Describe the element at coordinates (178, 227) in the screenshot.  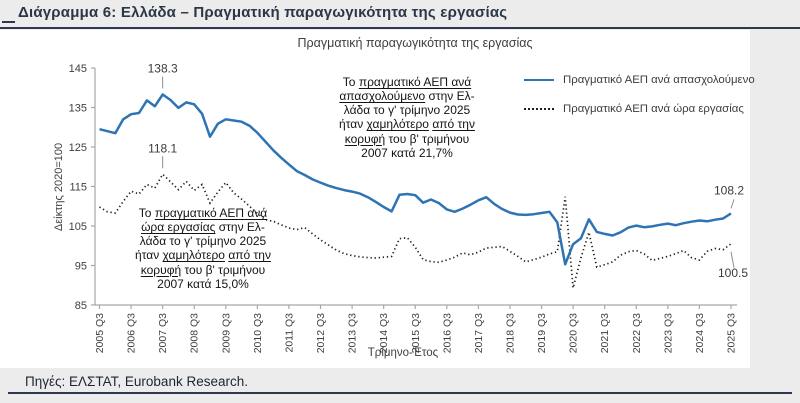
I see `annotation-text-segment: ώρα εργασίας` at that location.